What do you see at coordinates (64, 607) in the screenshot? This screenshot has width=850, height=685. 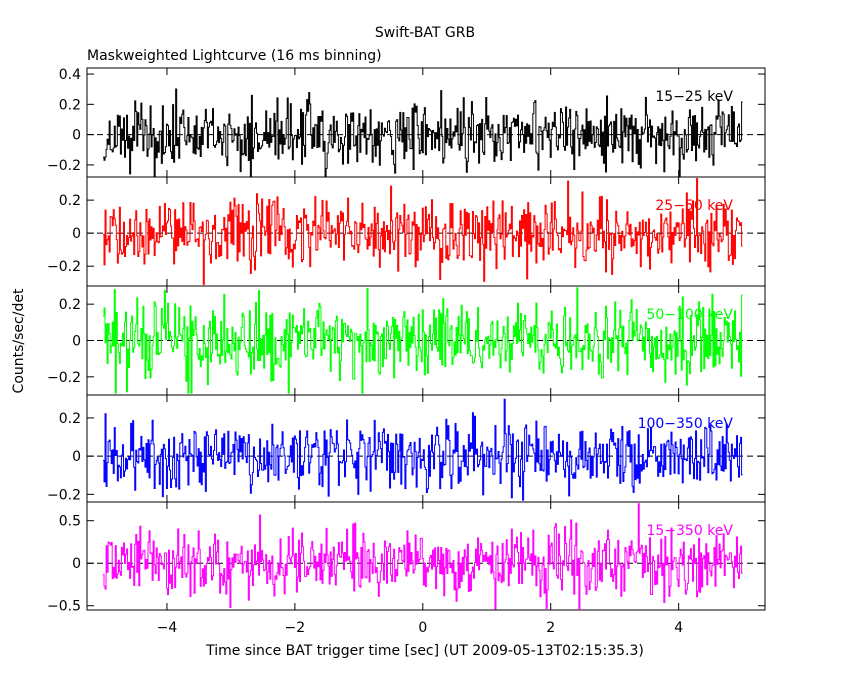 I see `y-tick-label: −0.5` at bounding box center [64, 607].